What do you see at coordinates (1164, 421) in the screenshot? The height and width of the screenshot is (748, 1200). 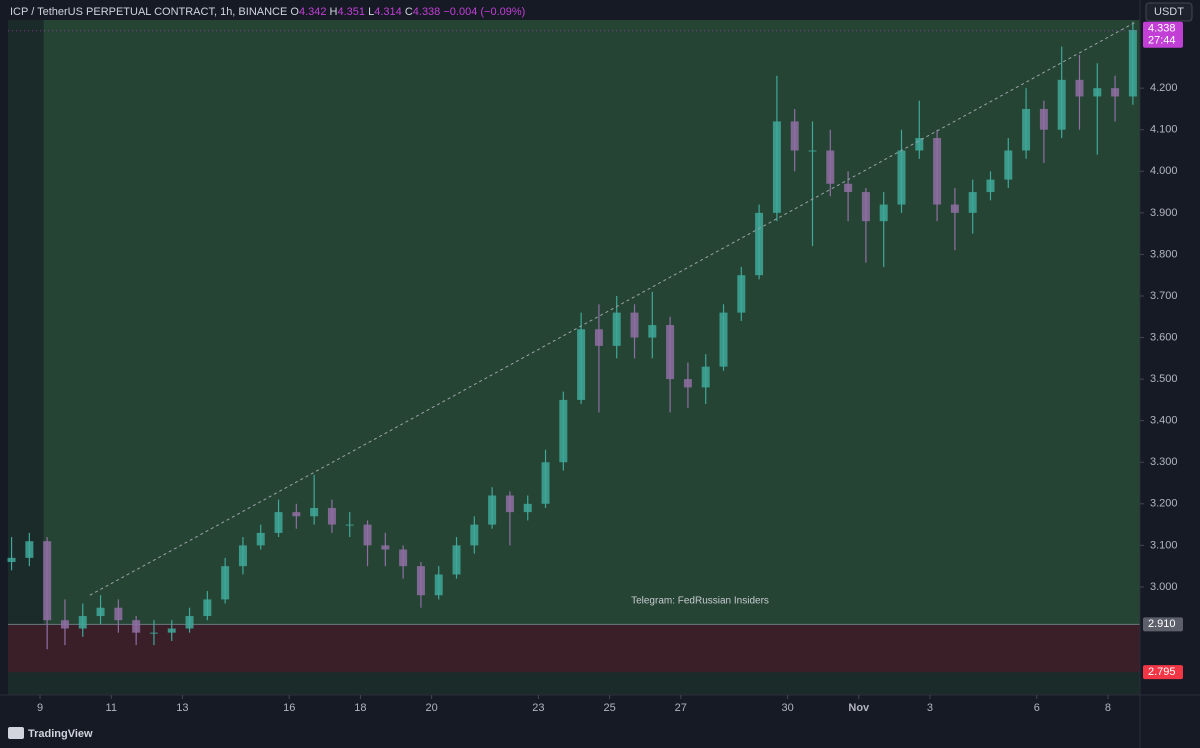 I see `y-tick-label: 3.400` at bounding box center [1164, 421].